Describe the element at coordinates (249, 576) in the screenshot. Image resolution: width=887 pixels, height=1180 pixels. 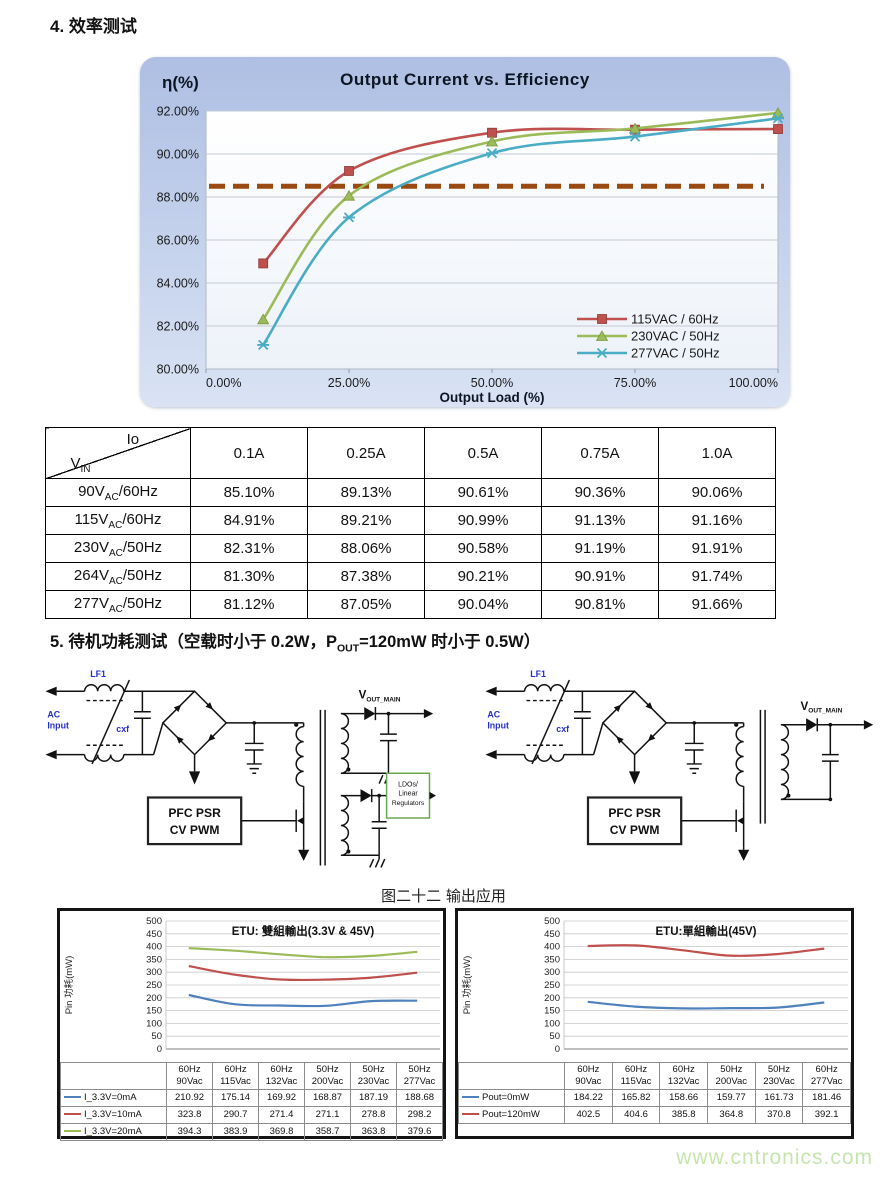
I see `efficiency-value-cell: 81.30%` at that location.